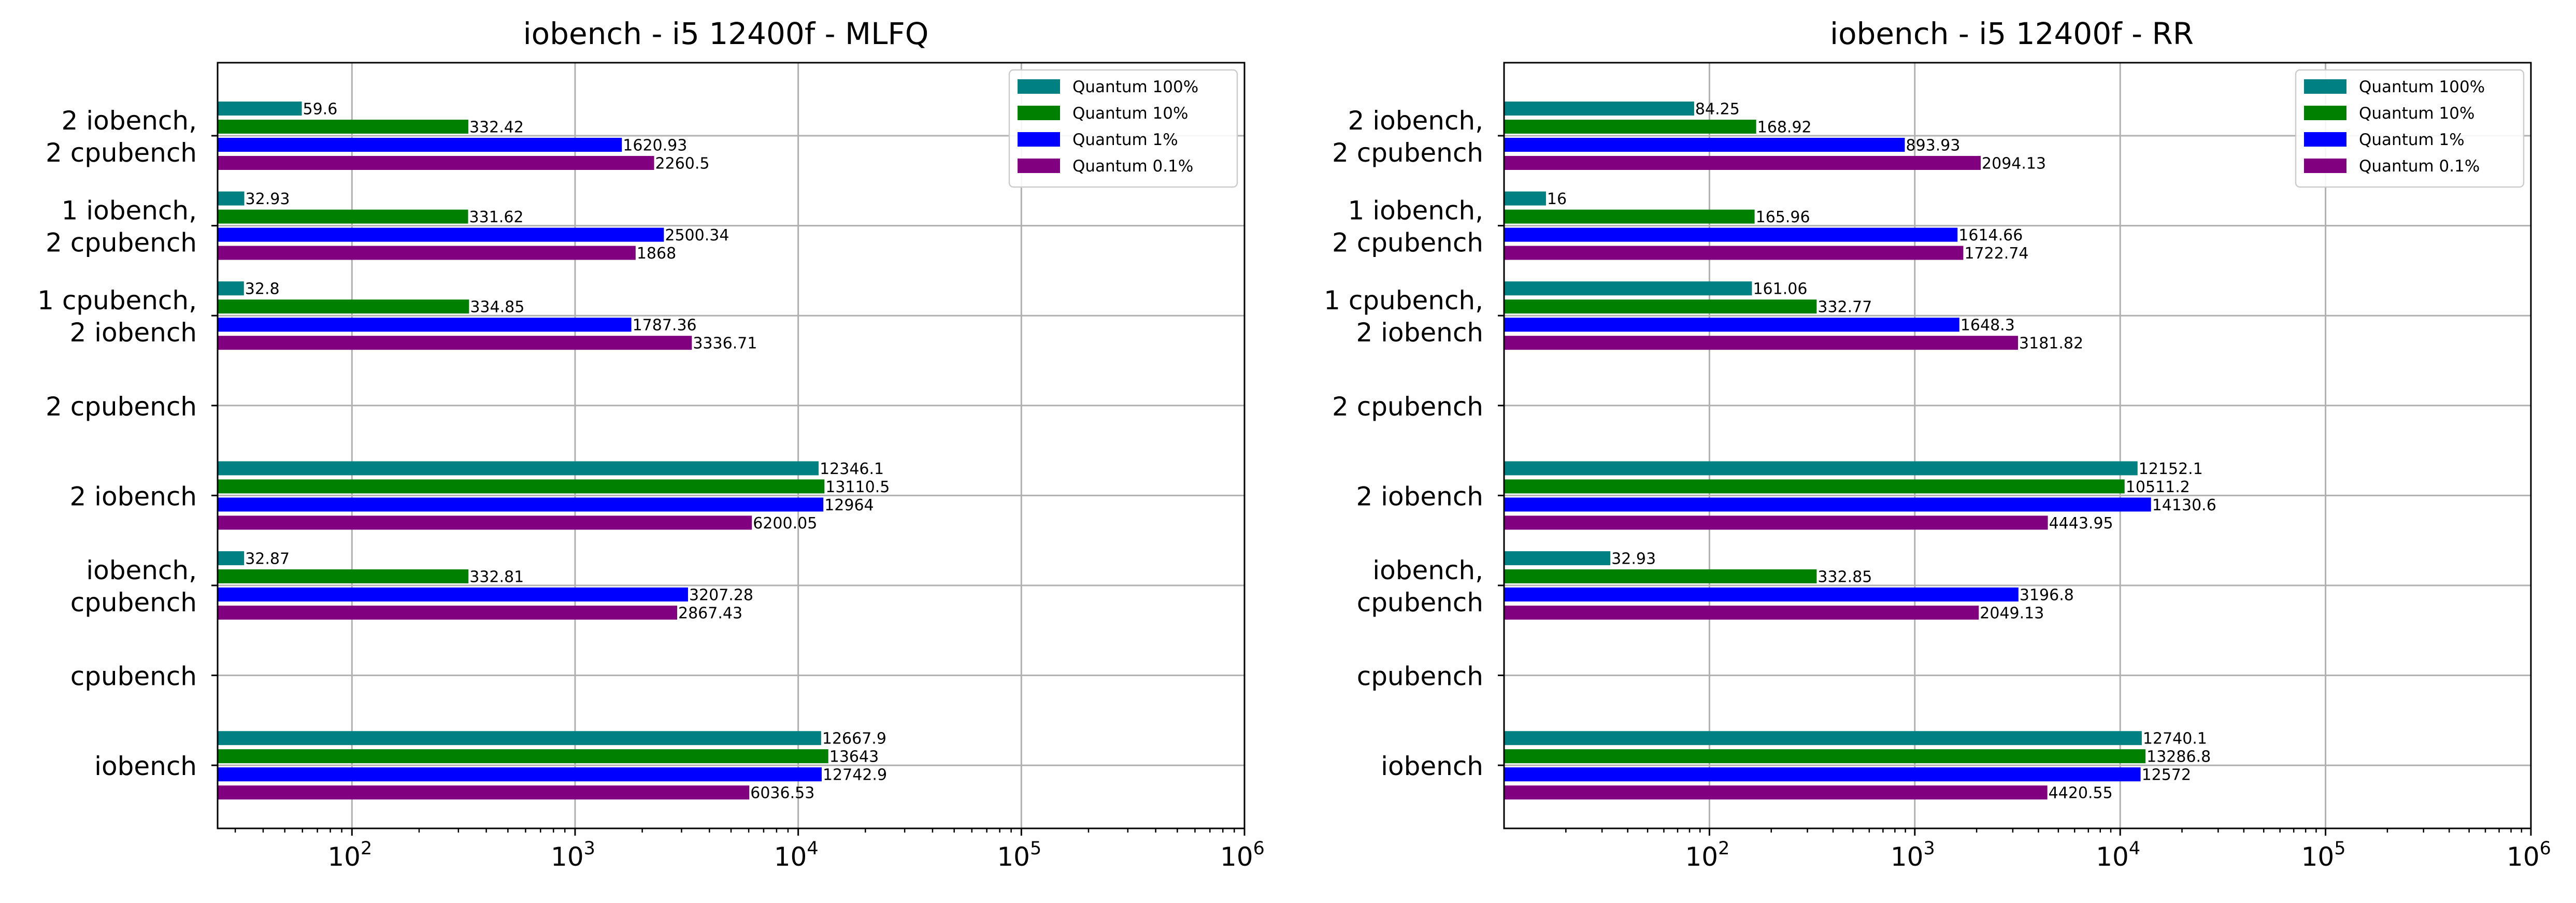  I want to click on x-tick-exponent: 2, so click(366, 849).